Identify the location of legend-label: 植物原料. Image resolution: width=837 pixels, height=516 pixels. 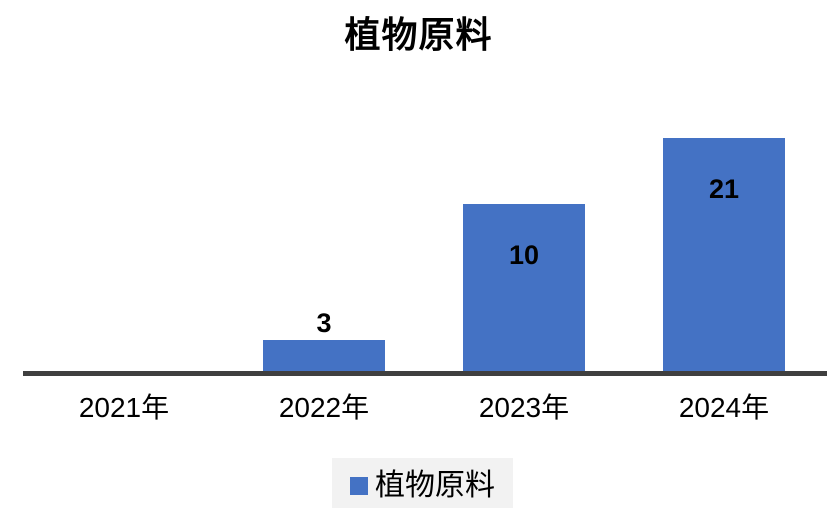
(435, 485).